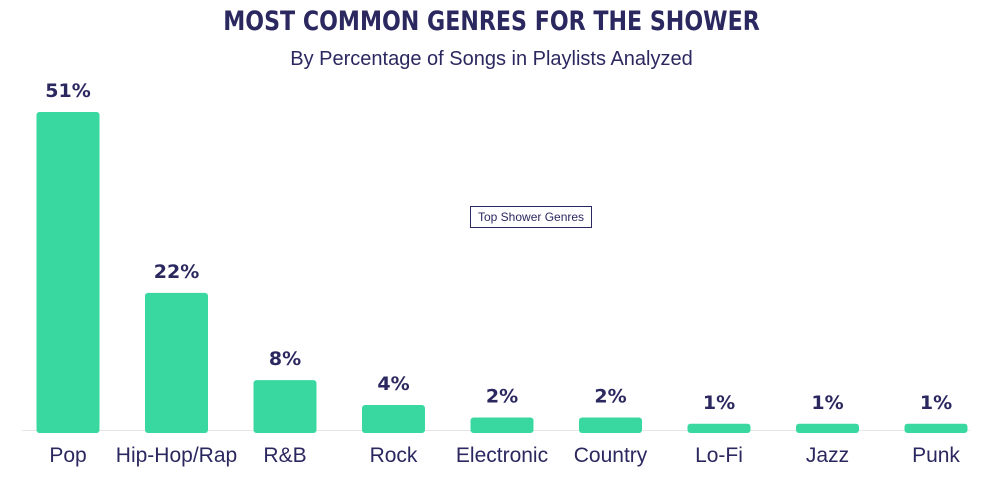  I want to click on category-label: R&B, so click(284, 455).